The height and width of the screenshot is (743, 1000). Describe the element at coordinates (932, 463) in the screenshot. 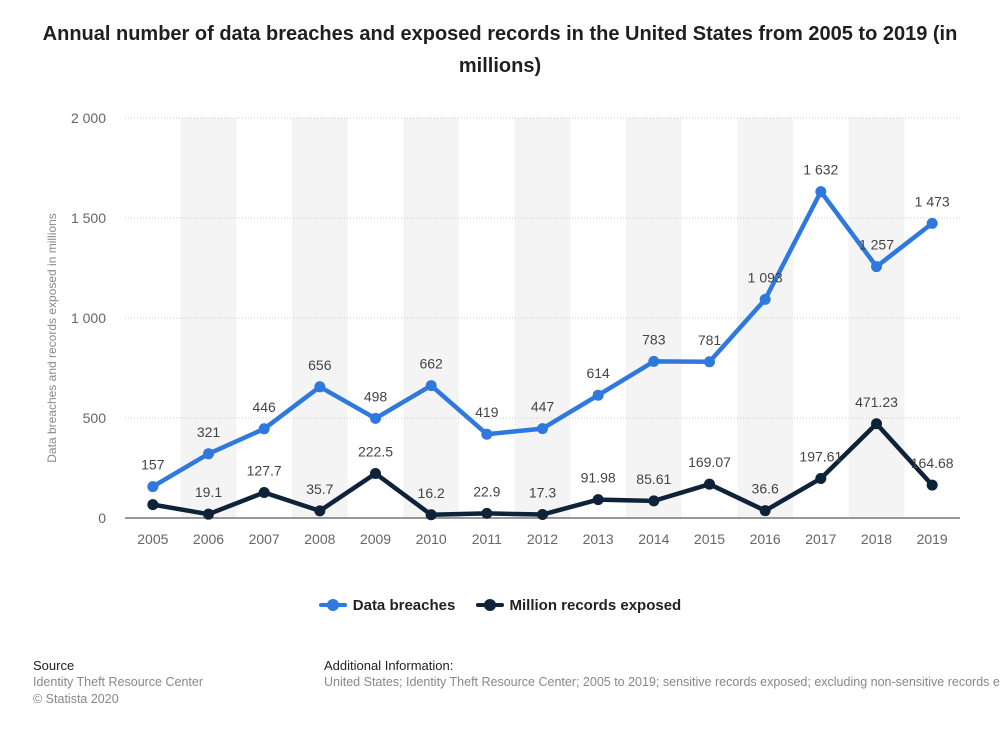

I see `data-label-records: 164.68` at that location.